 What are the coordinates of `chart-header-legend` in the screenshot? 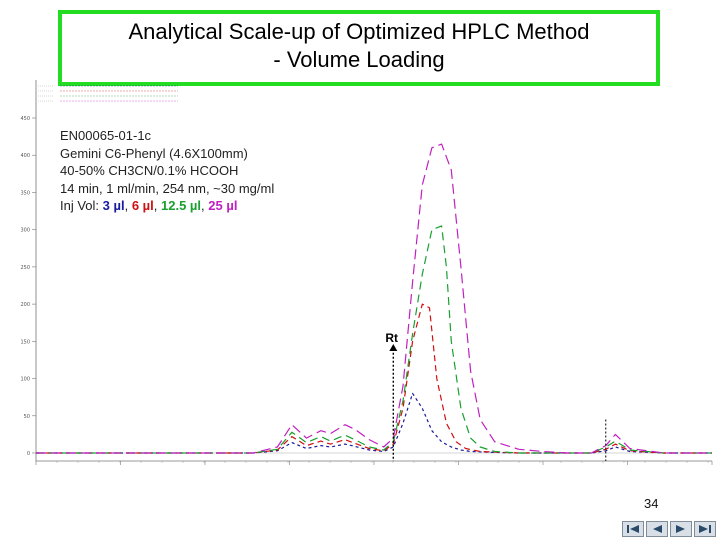 It's located at (108, 93).